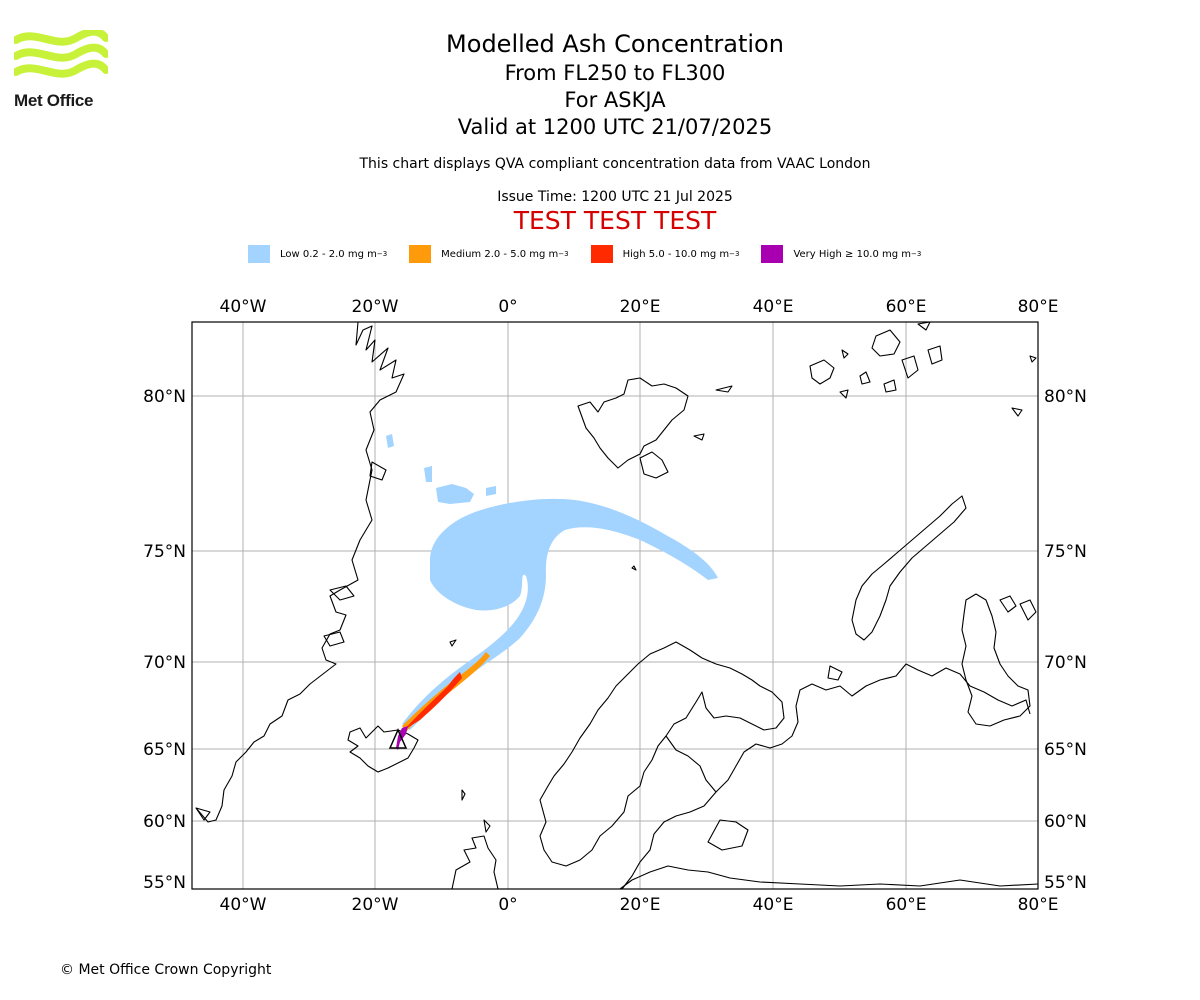  Describe the element at coordinates (615, 197) in the screenshot. I see `issue-time: Issue Time: 1200 UTC 21 Jul 2025` at that location.